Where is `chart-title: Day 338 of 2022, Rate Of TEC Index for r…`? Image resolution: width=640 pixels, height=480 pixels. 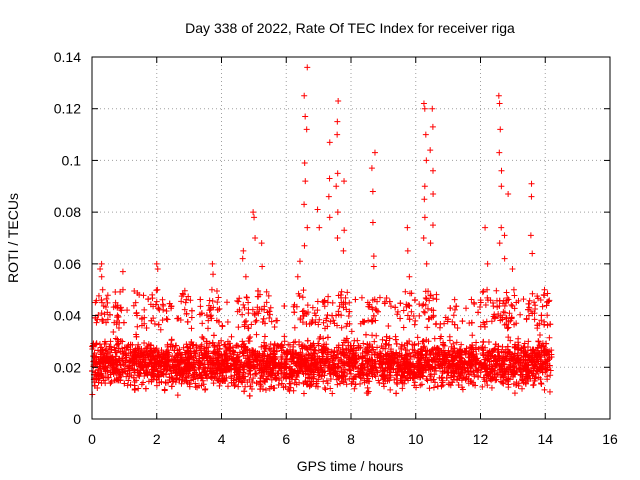 chart-title: Day 338 of 2022, Rate Of TEC Index for r… is located at coordinates (350, 28).